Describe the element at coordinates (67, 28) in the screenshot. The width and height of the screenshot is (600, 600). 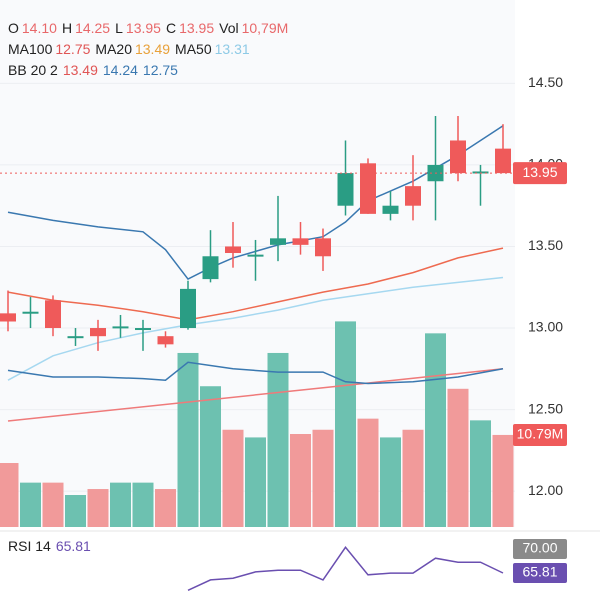
I see `ohlc-label: H` at that location.